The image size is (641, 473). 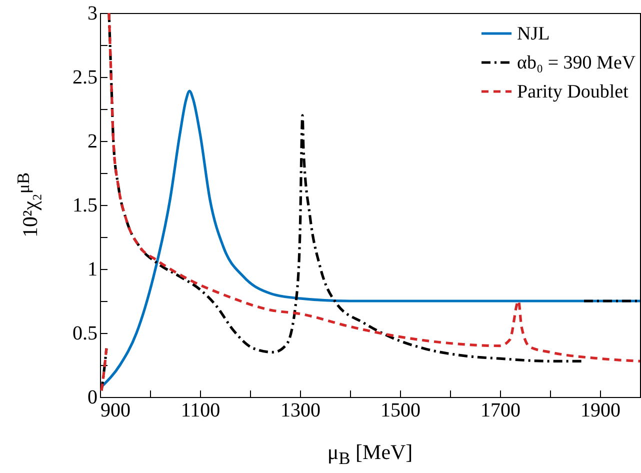 What do you see at coordinates (400, 411) in the screenshot?
I see `x-tick-label: 1500` at bounding box center [400, 411].